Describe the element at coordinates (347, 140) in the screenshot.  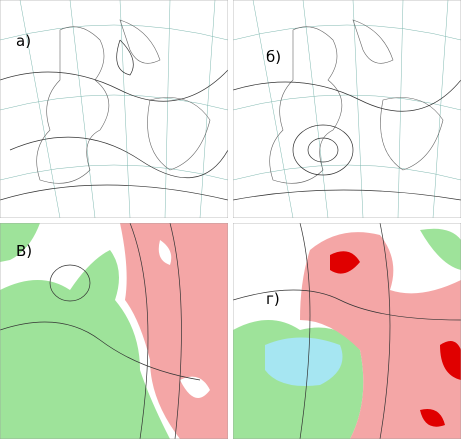
I see `isobars` at that location.